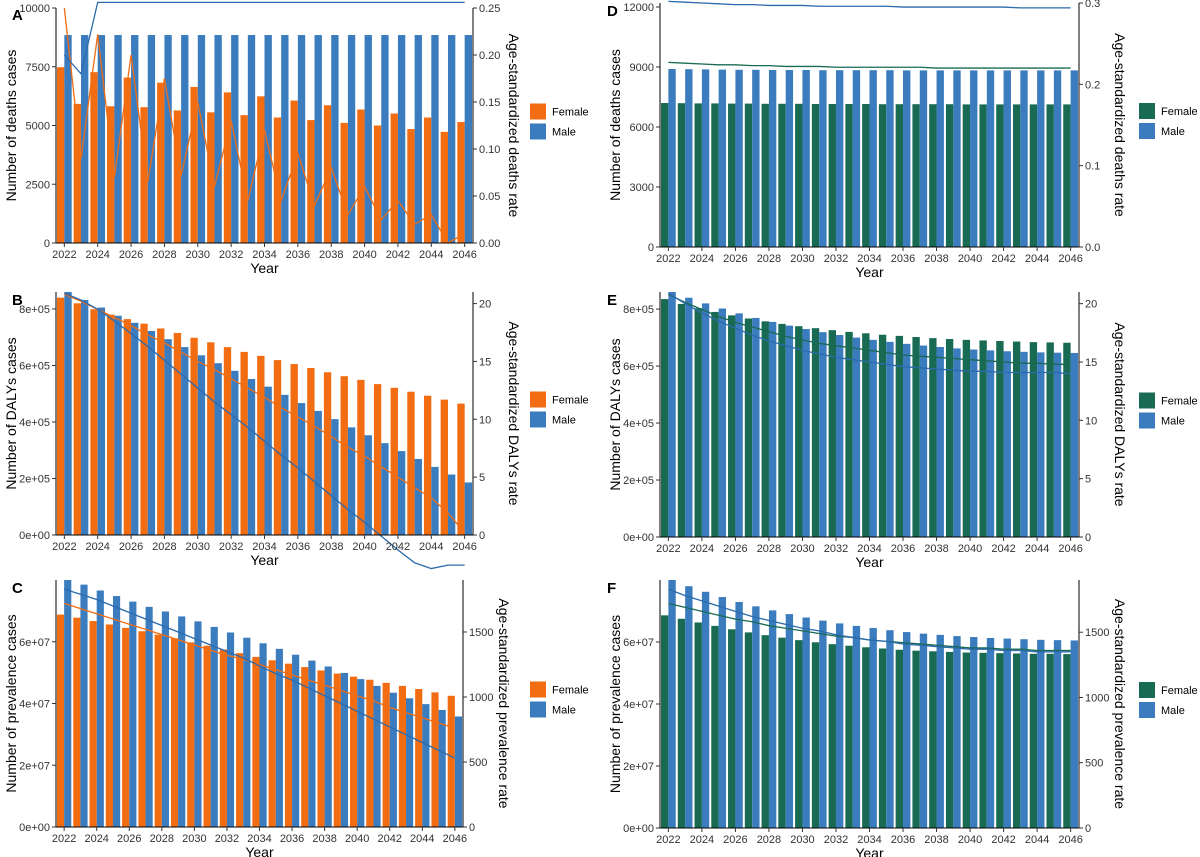 This screenshot has width=1200, height=857. Describe the element at coordinates (705, 709) in the screenshot. I see `bar-male-2024` at that location.